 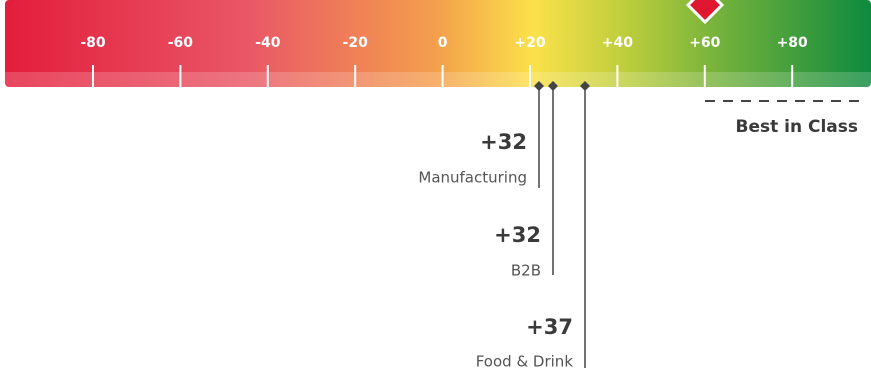 I want to click on tick-label: -60, so click(x=181, y=43).